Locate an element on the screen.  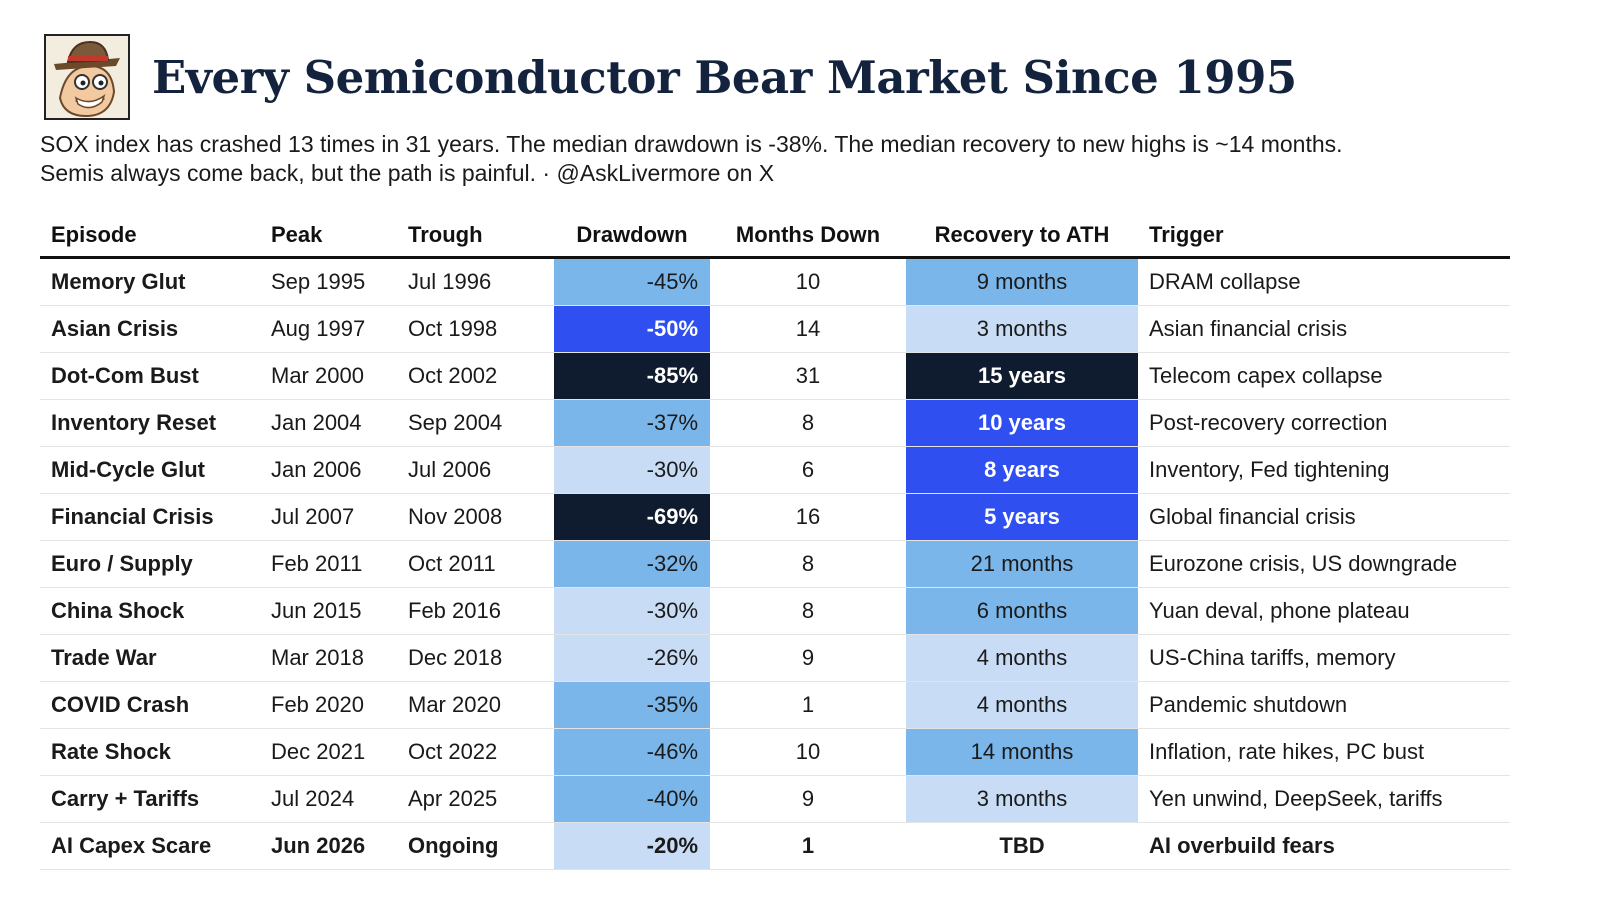
months-down-cell: 9 is located at coordinates (808, 658).